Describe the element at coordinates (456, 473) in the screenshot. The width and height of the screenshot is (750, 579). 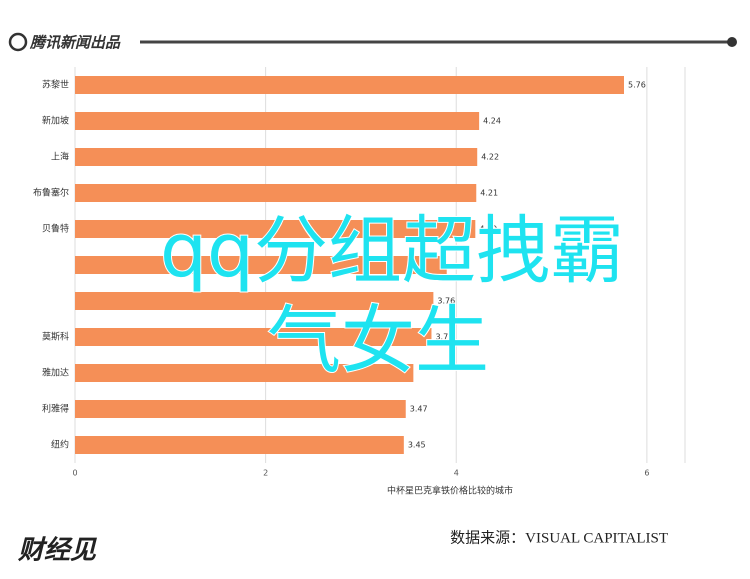
I see `x-tick-label: 4` at that location.